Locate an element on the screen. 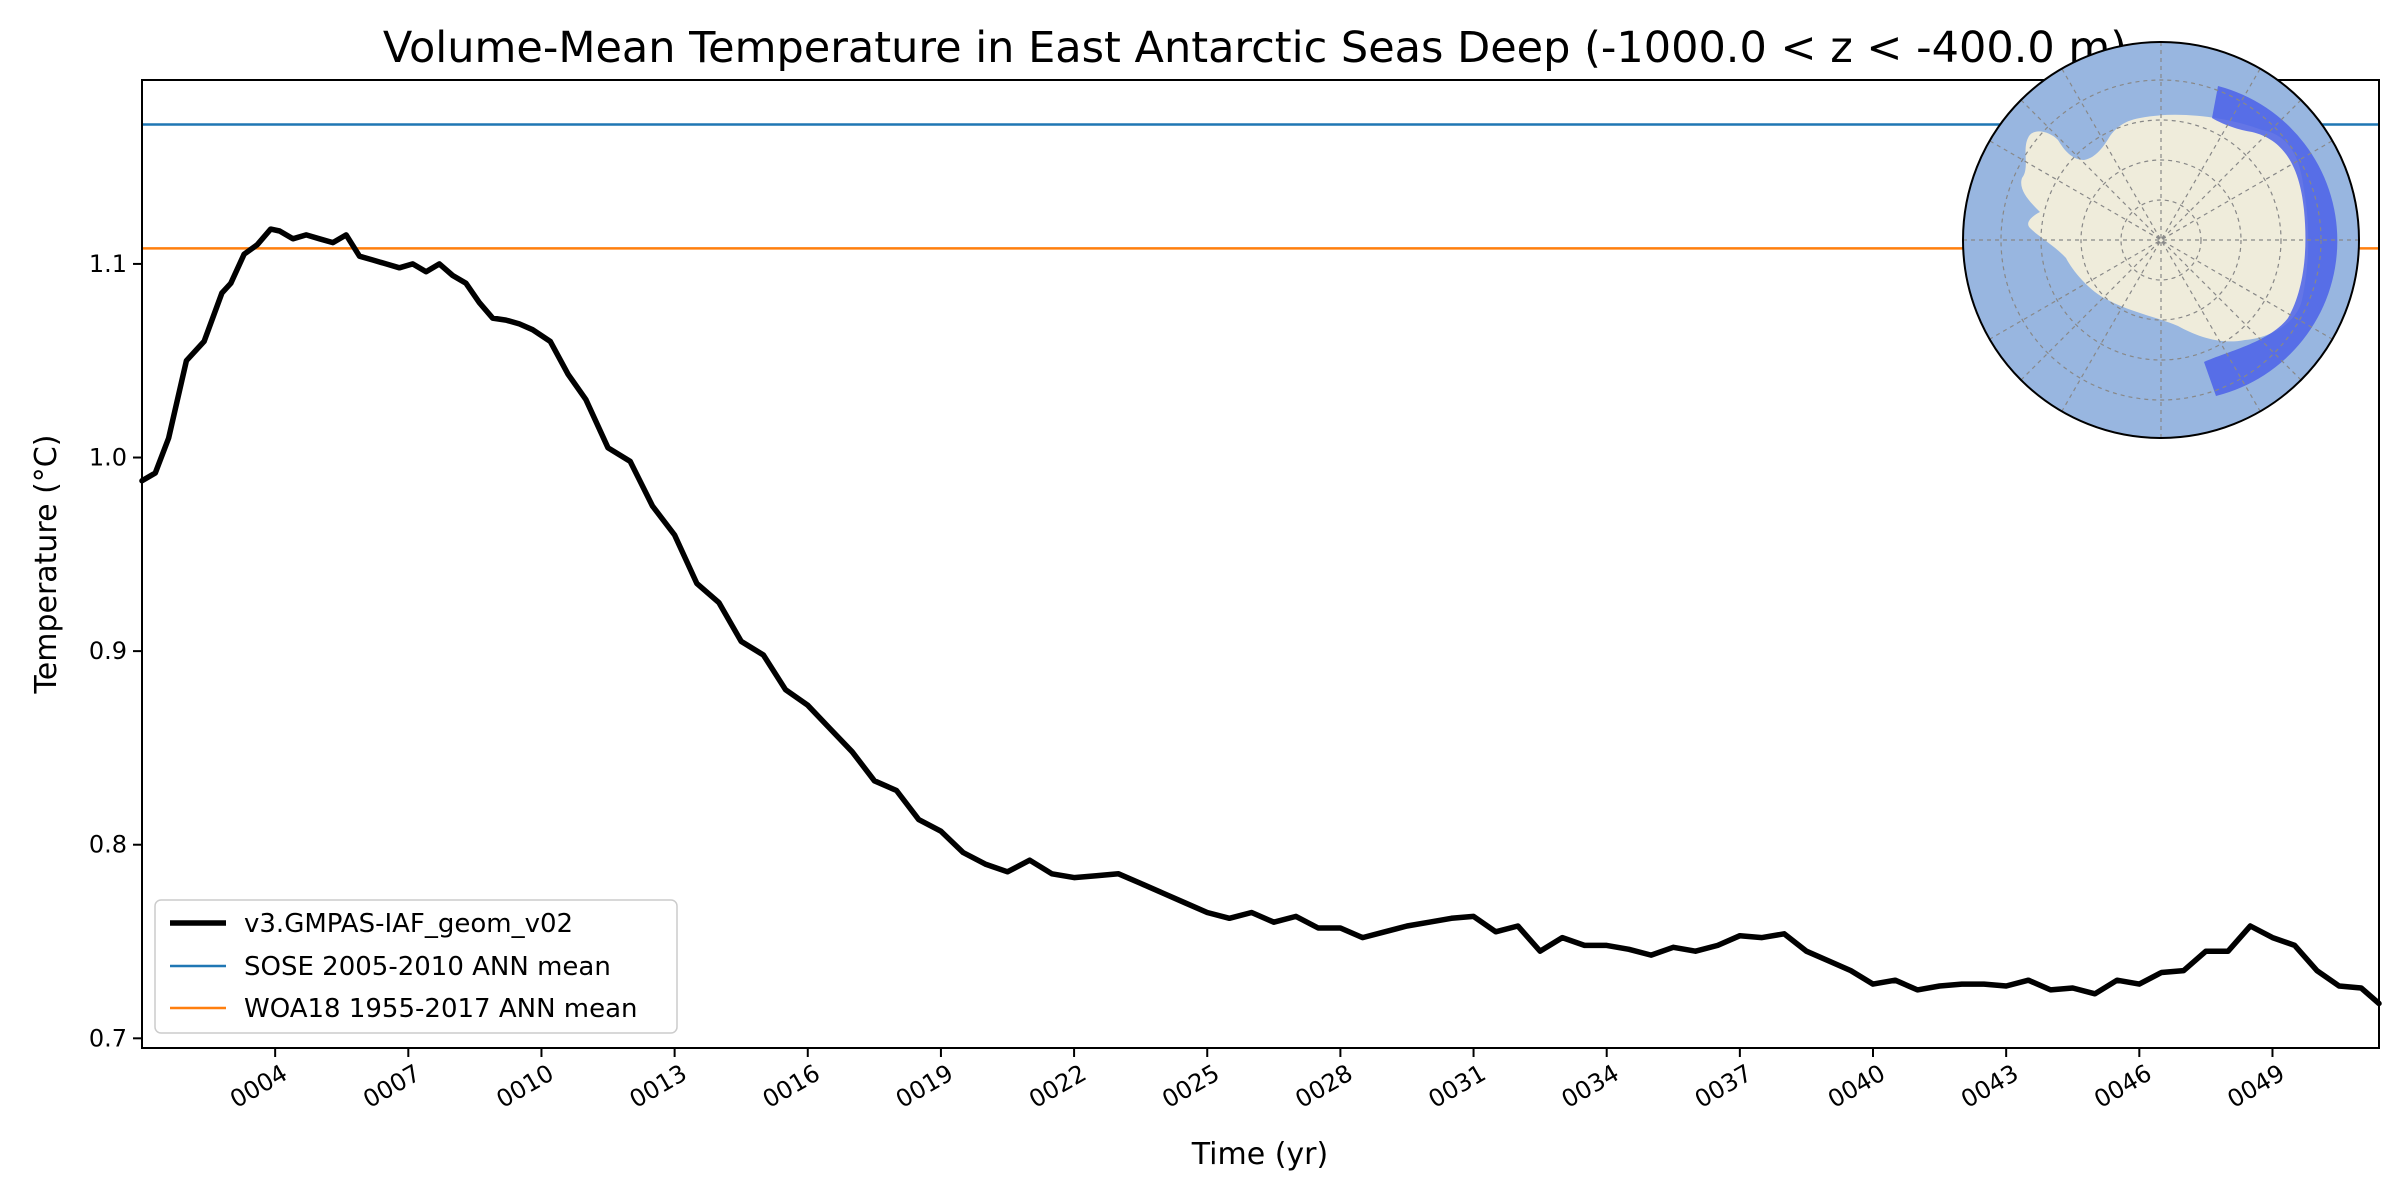 Image resolution: width=2400 pixels, height=1204 pixels. inset-graticule is located at coordinates (2161, 240).